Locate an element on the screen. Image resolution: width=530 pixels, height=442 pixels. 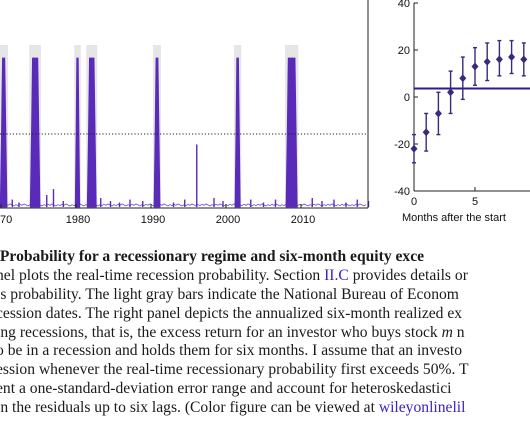
left-x-tick-label: 2010 is located at coordinates (303, 220).